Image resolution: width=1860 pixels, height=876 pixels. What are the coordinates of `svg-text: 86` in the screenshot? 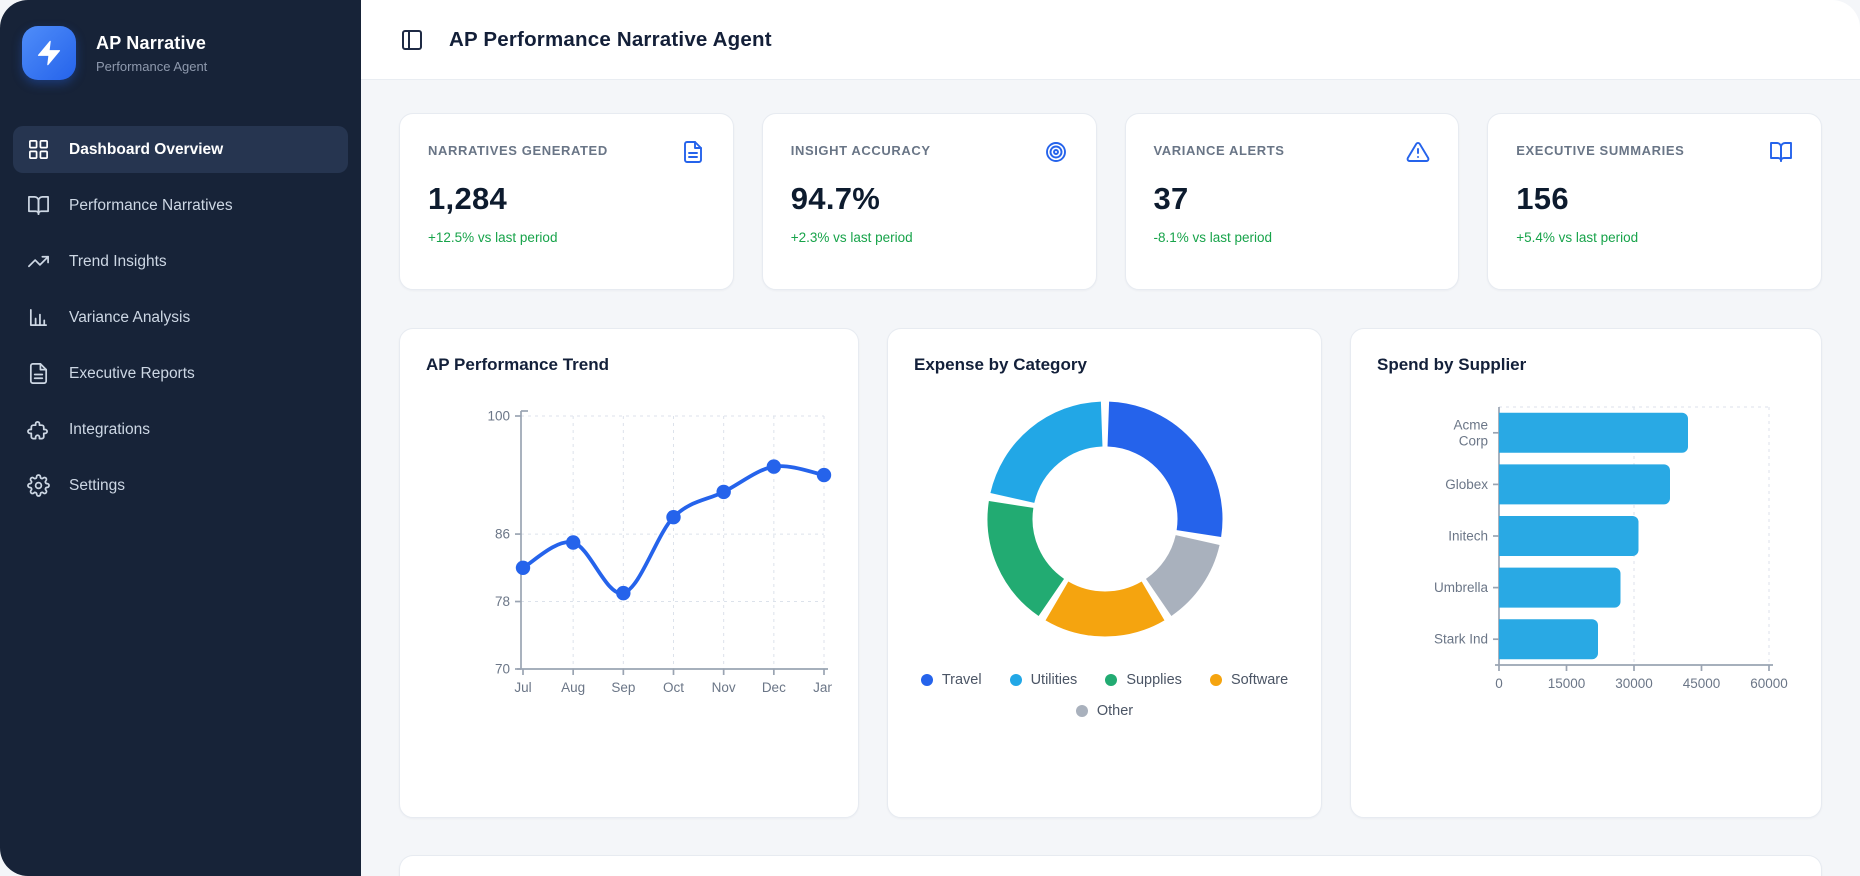 It's located at (502, 534).